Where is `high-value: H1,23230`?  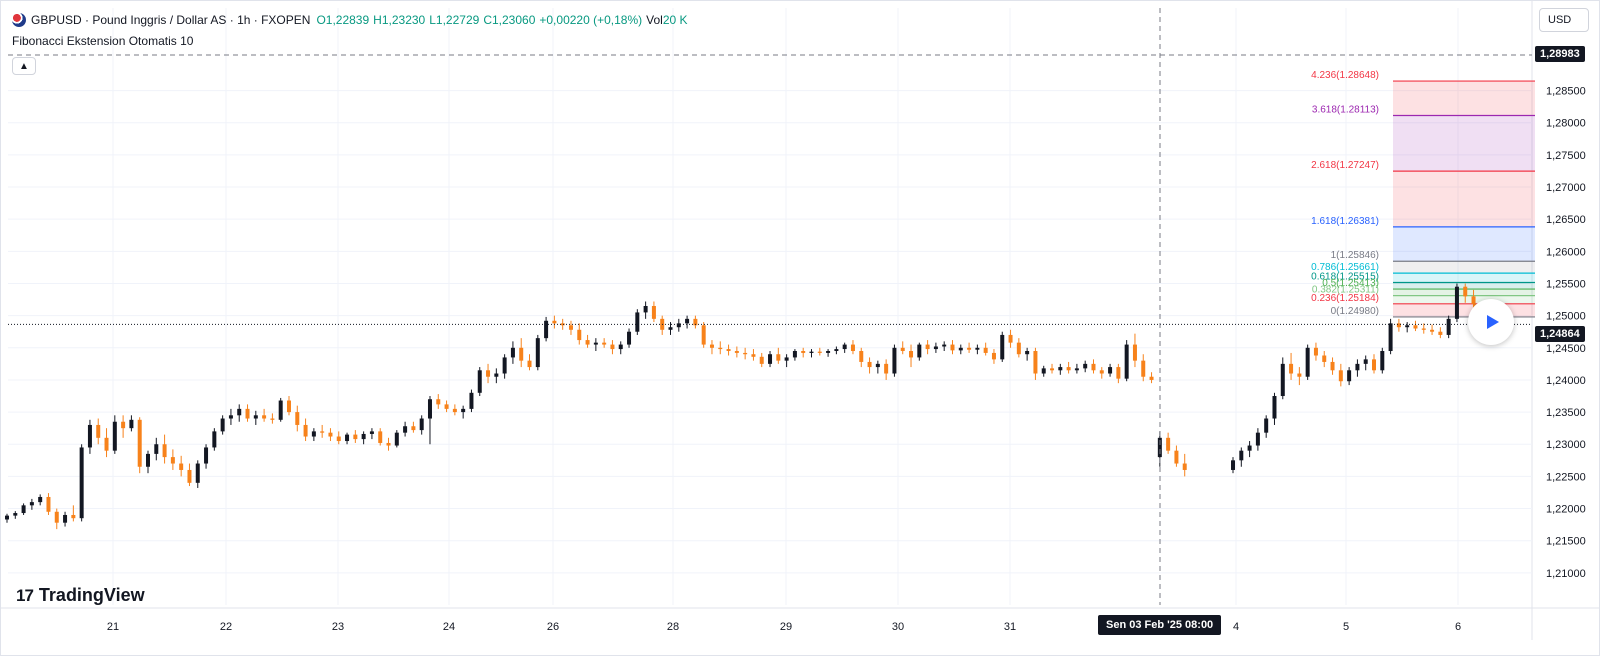
high-value: H1,23230 is located at coordinates (399, 20).